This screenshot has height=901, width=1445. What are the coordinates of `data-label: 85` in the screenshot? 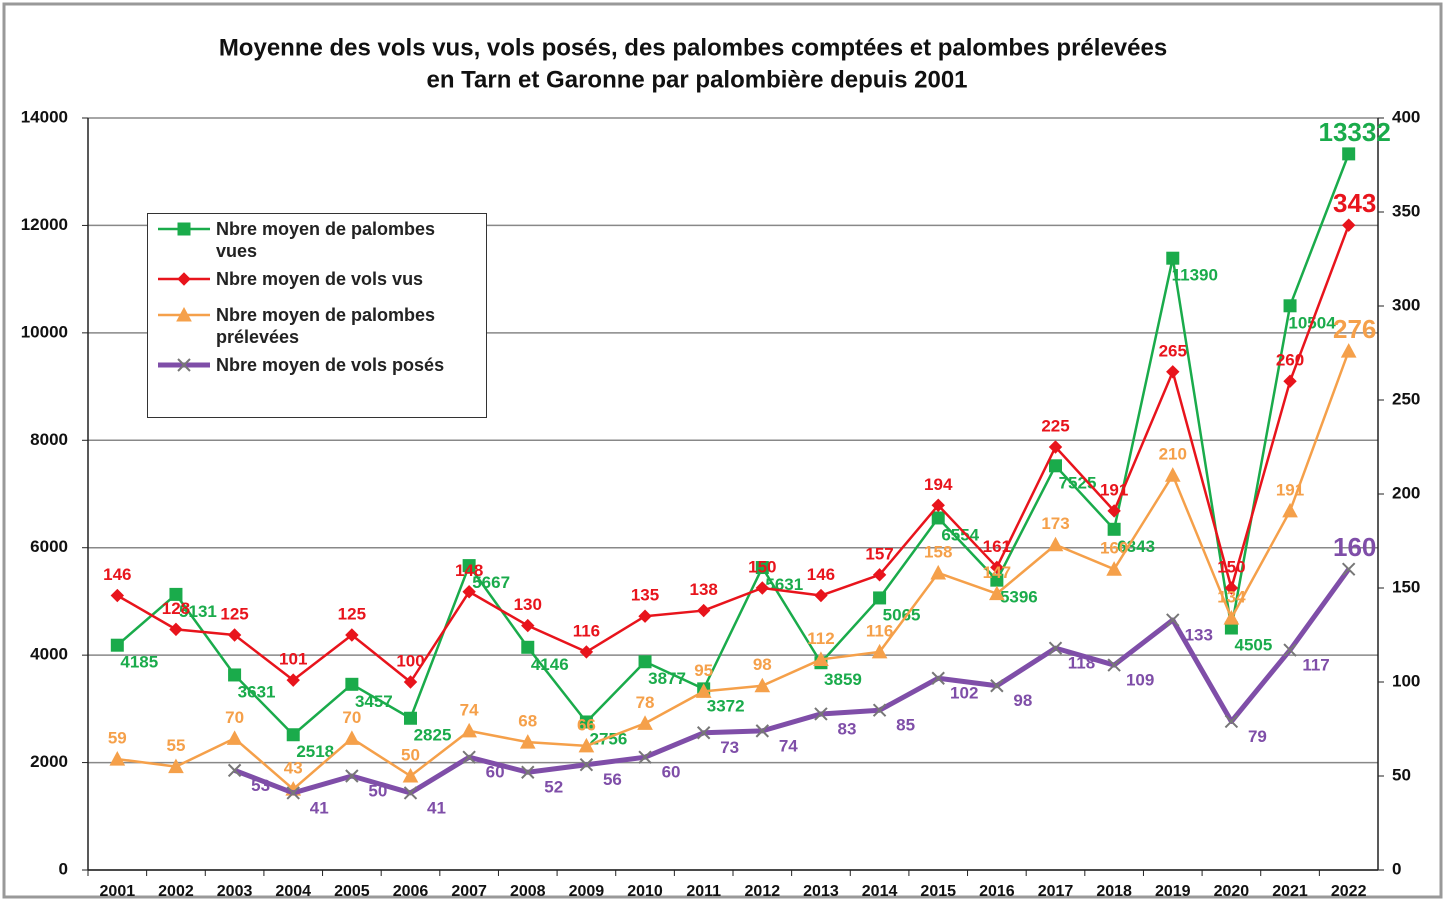 It's located at (905, 725).